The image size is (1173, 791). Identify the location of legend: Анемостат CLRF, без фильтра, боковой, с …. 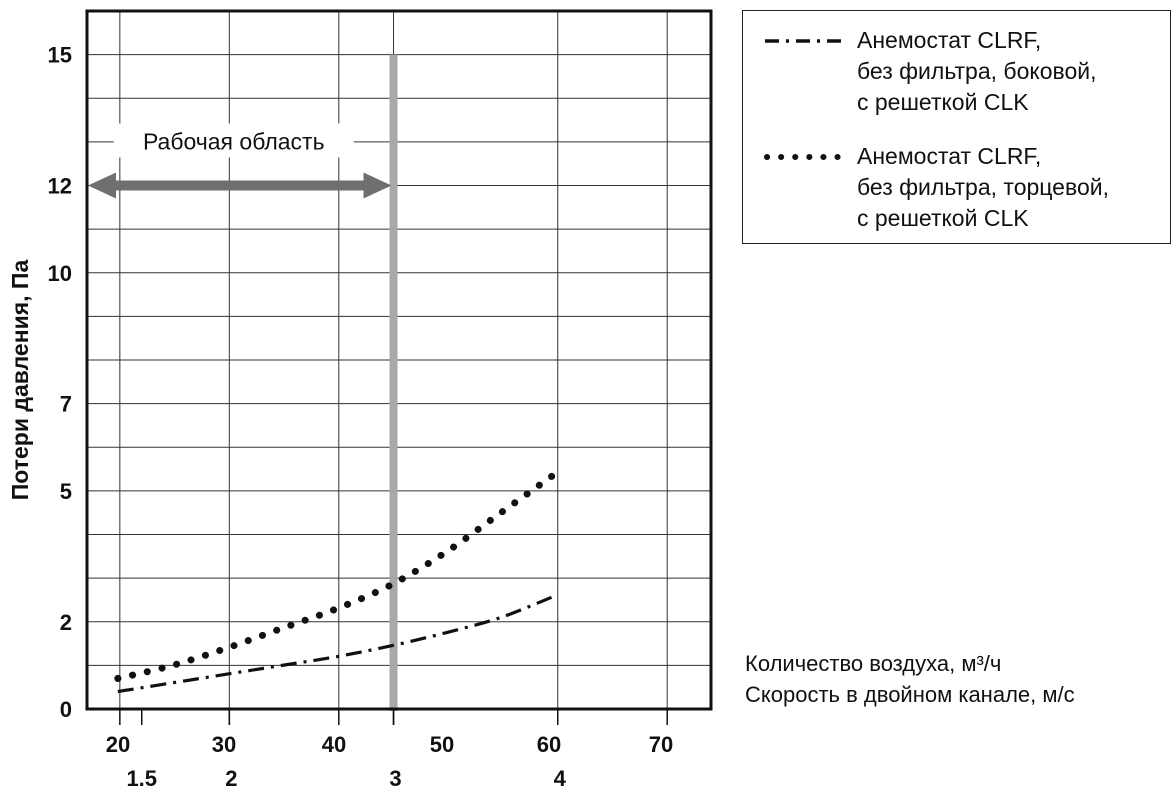
(956, 127).